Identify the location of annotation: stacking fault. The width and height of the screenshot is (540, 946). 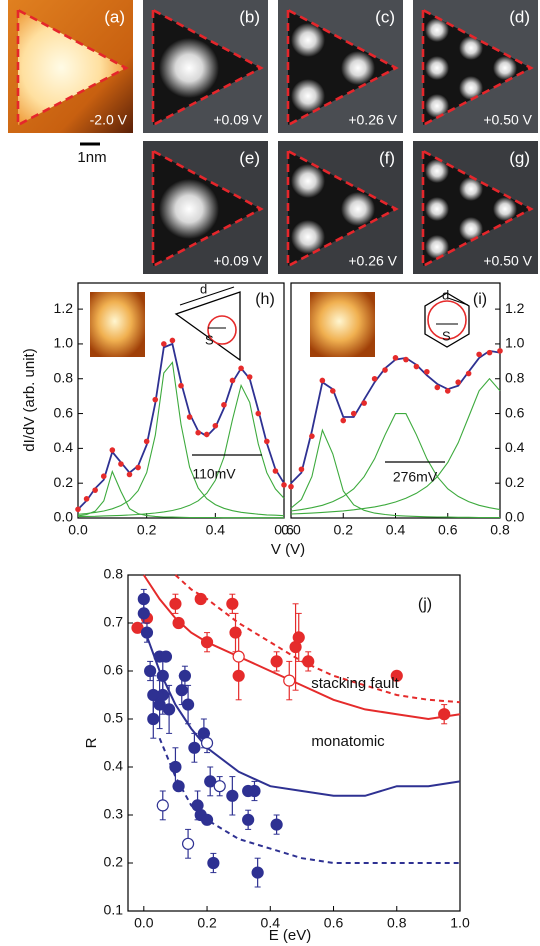
(355, 683).